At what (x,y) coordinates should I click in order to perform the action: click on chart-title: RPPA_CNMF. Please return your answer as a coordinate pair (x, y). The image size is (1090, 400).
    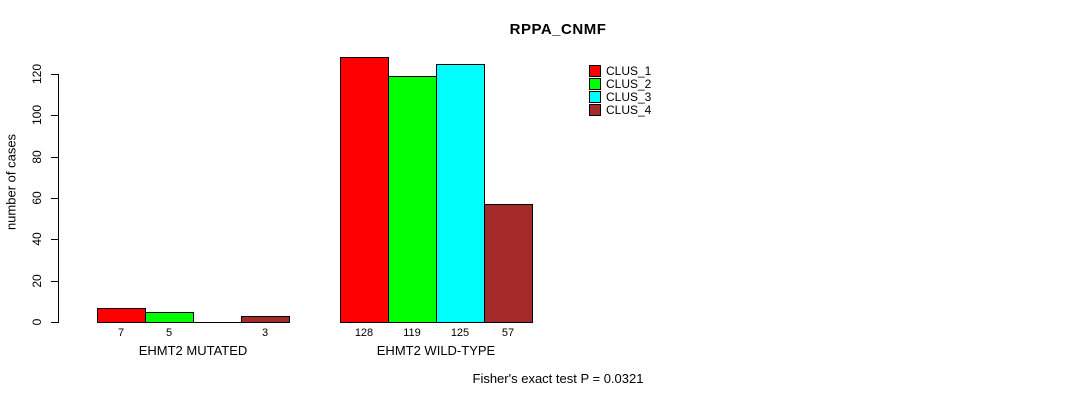
    Looking at the image, I should click on (558, 29).